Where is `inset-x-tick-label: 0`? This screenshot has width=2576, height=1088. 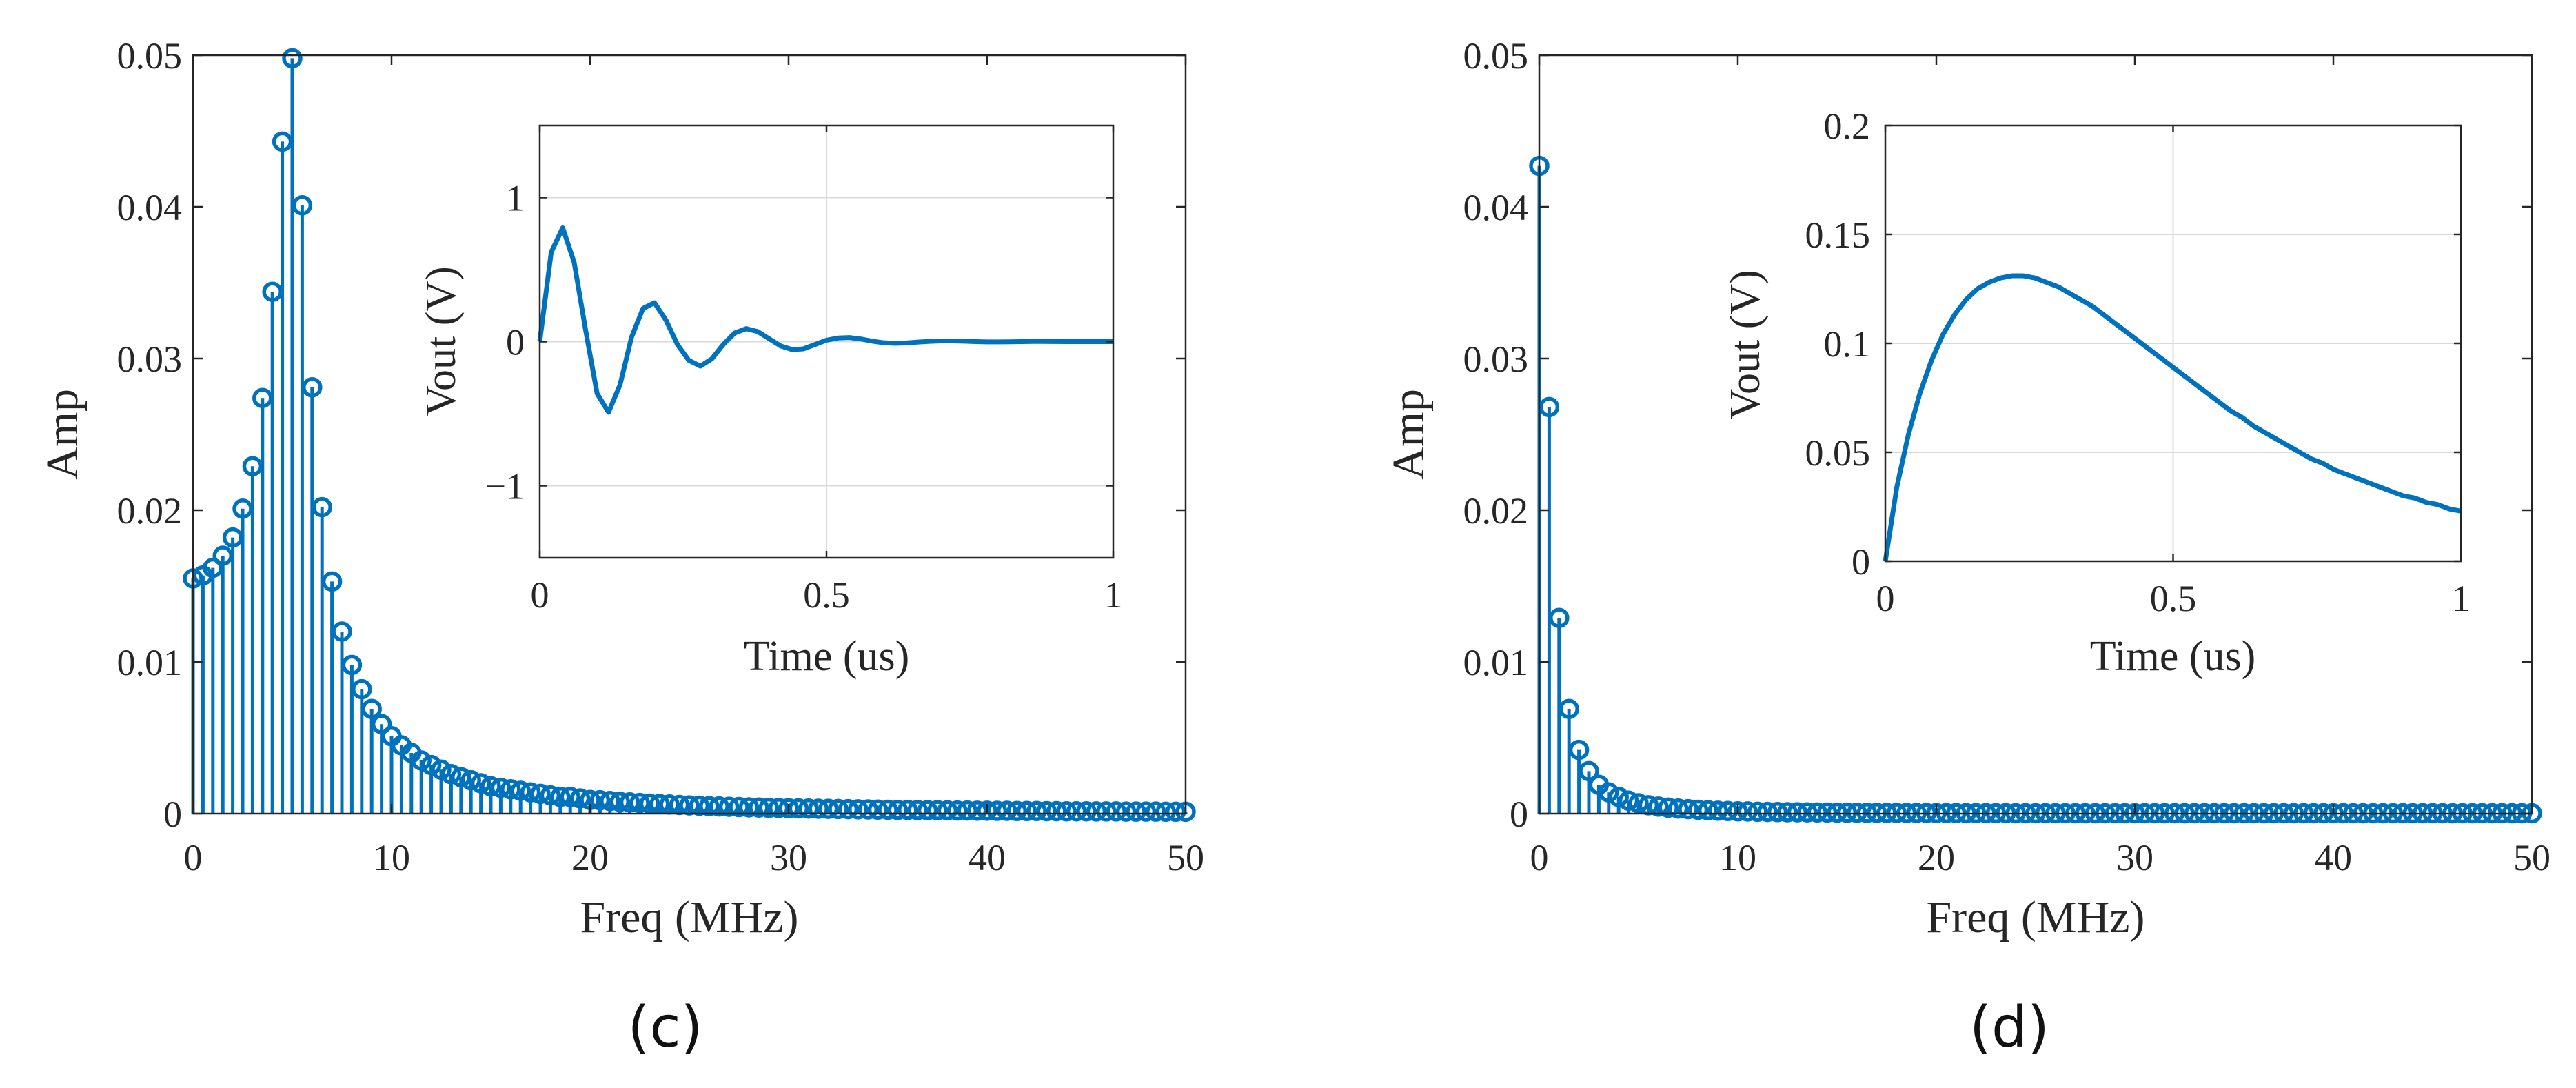
inset-x-tick-label: 0 is located at coordinates (540, 595).